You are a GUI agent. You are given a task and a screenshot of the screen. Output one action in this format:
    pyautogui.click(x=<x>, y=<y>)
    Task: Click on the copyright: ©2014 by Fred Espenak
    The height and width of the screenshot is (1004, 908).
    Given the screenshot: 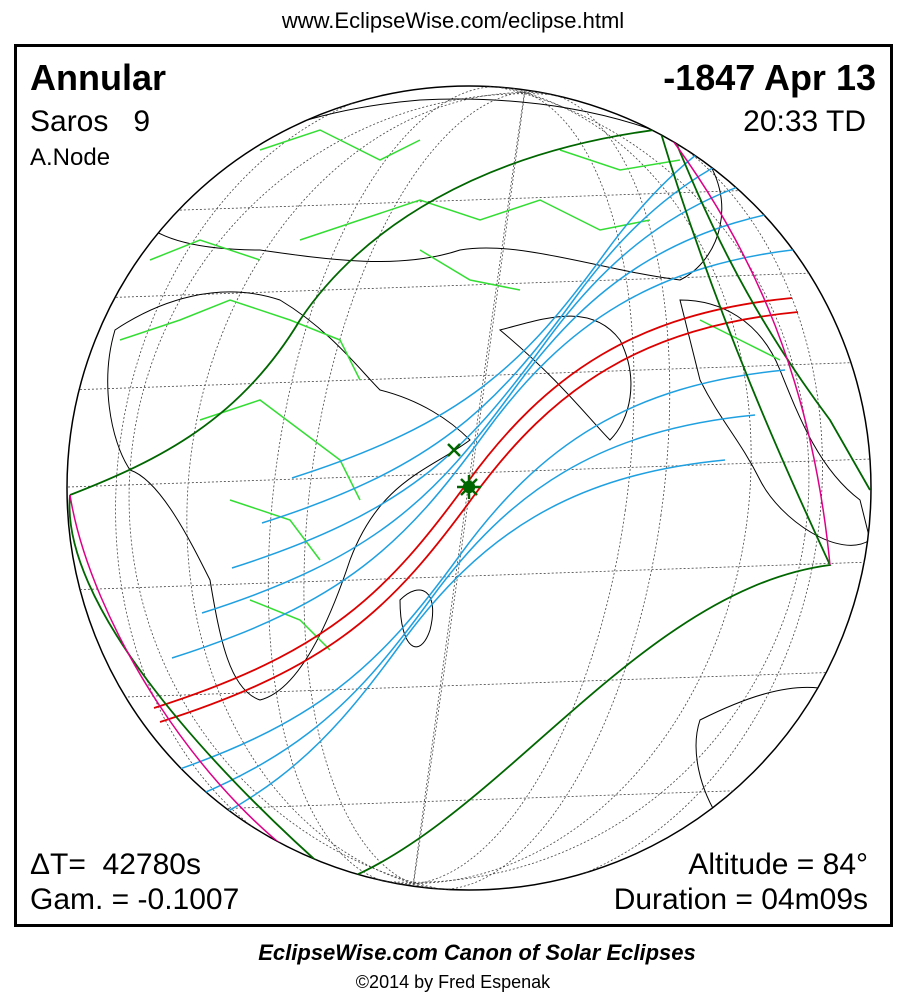 What is the action you would take?
    pyautogui.click(x=453, y=982)
    